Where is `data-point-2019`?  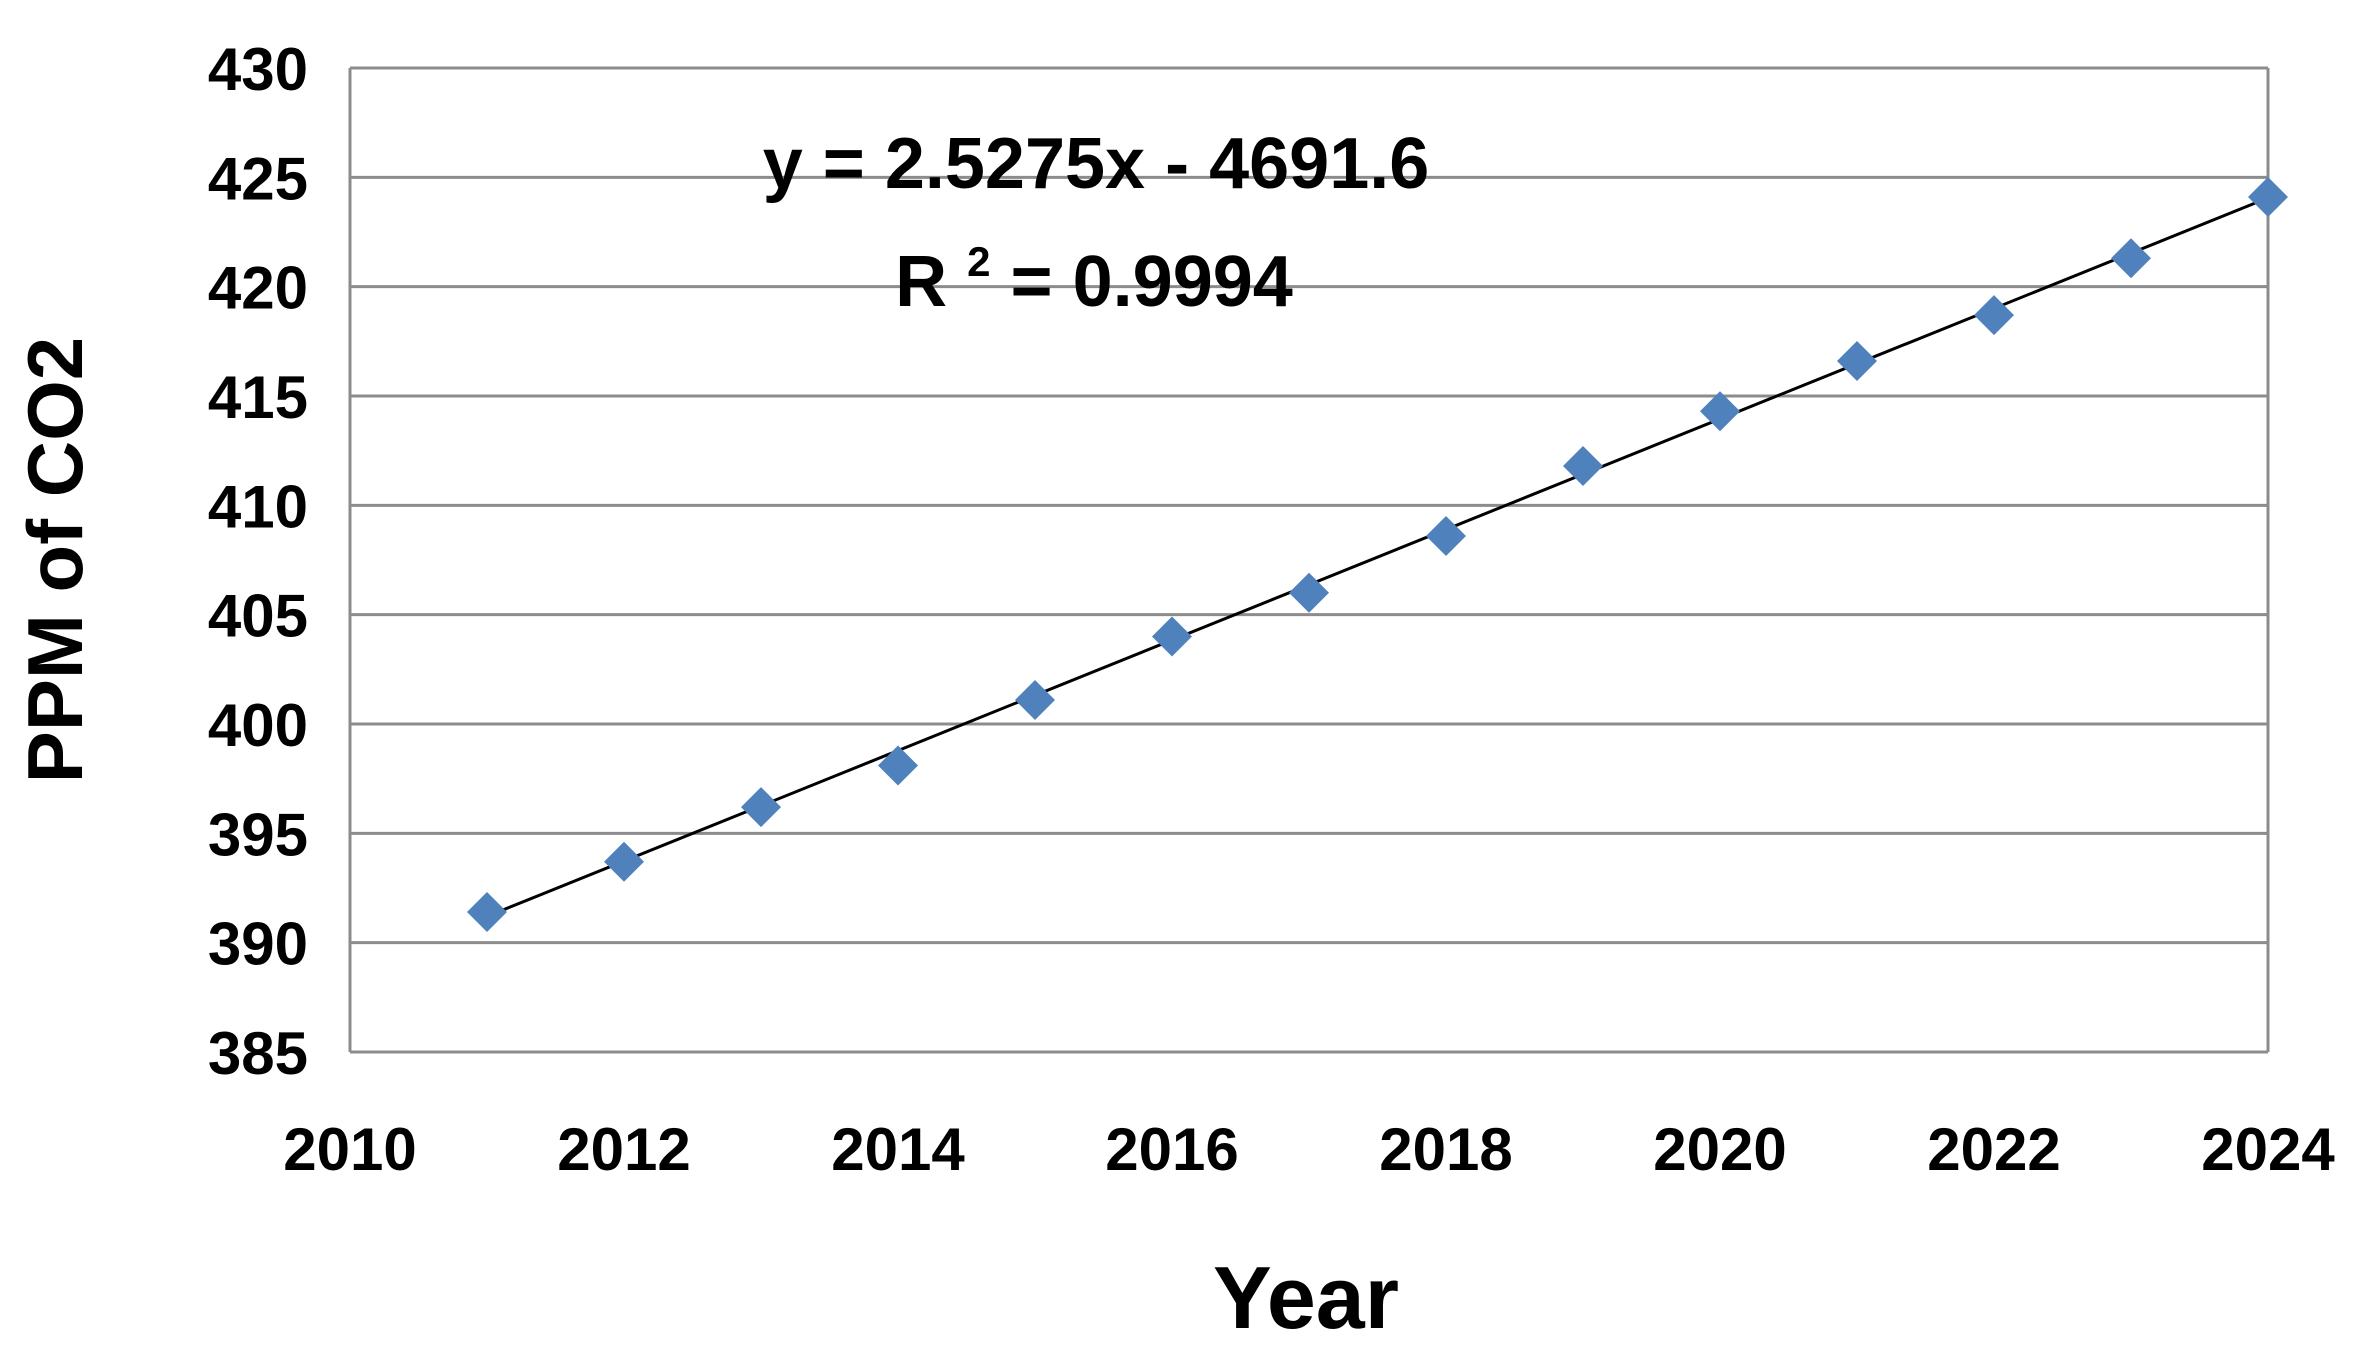 data-point-2019 is located at coordinates (1583, 465).